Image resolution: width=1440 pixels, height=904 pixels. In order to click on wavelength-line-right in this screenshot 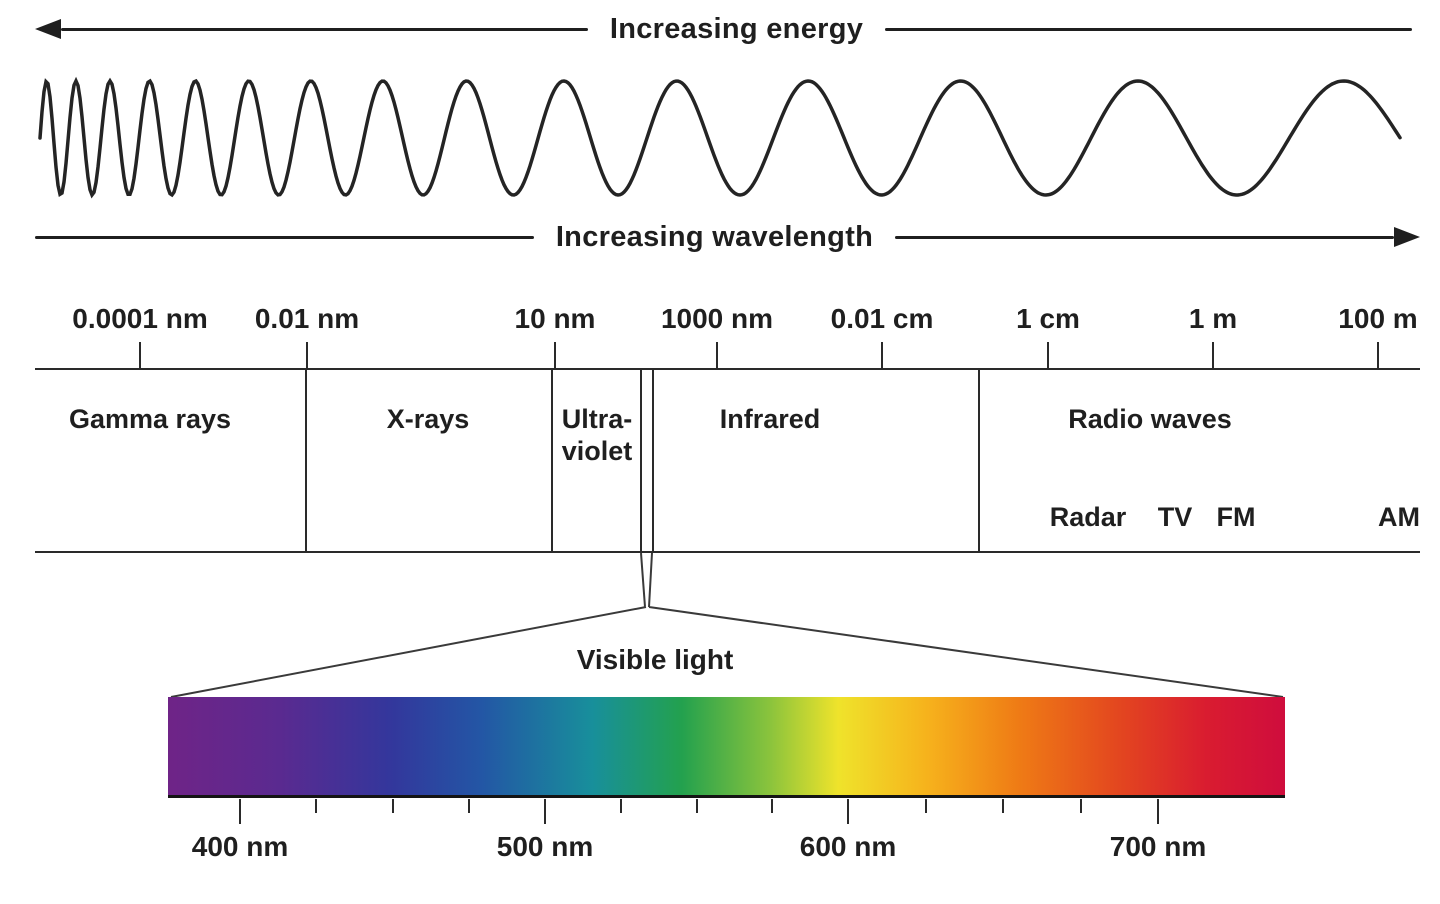, I will do `click(1144, 237)`.